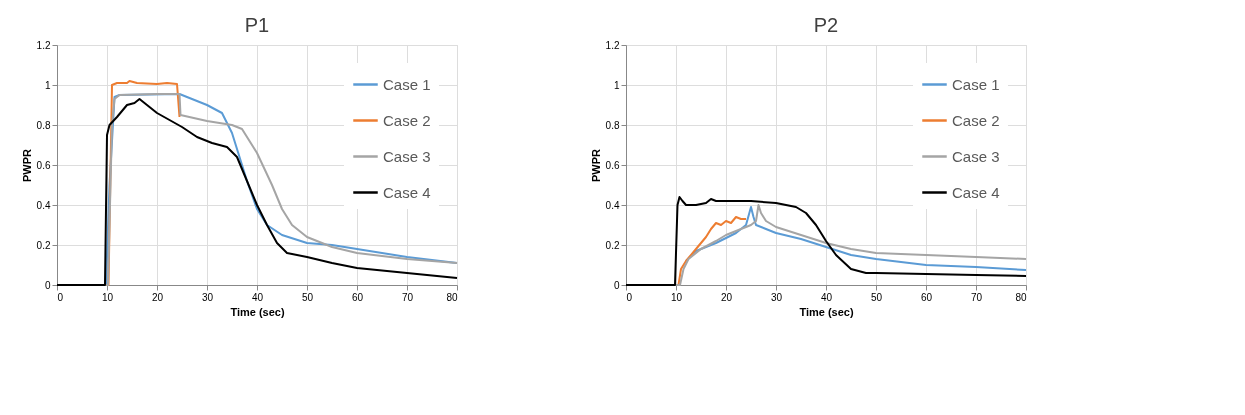 Image resolution: width=1245 pixels, height=415 pixels. I want to click on line-series, so click(712, 251).